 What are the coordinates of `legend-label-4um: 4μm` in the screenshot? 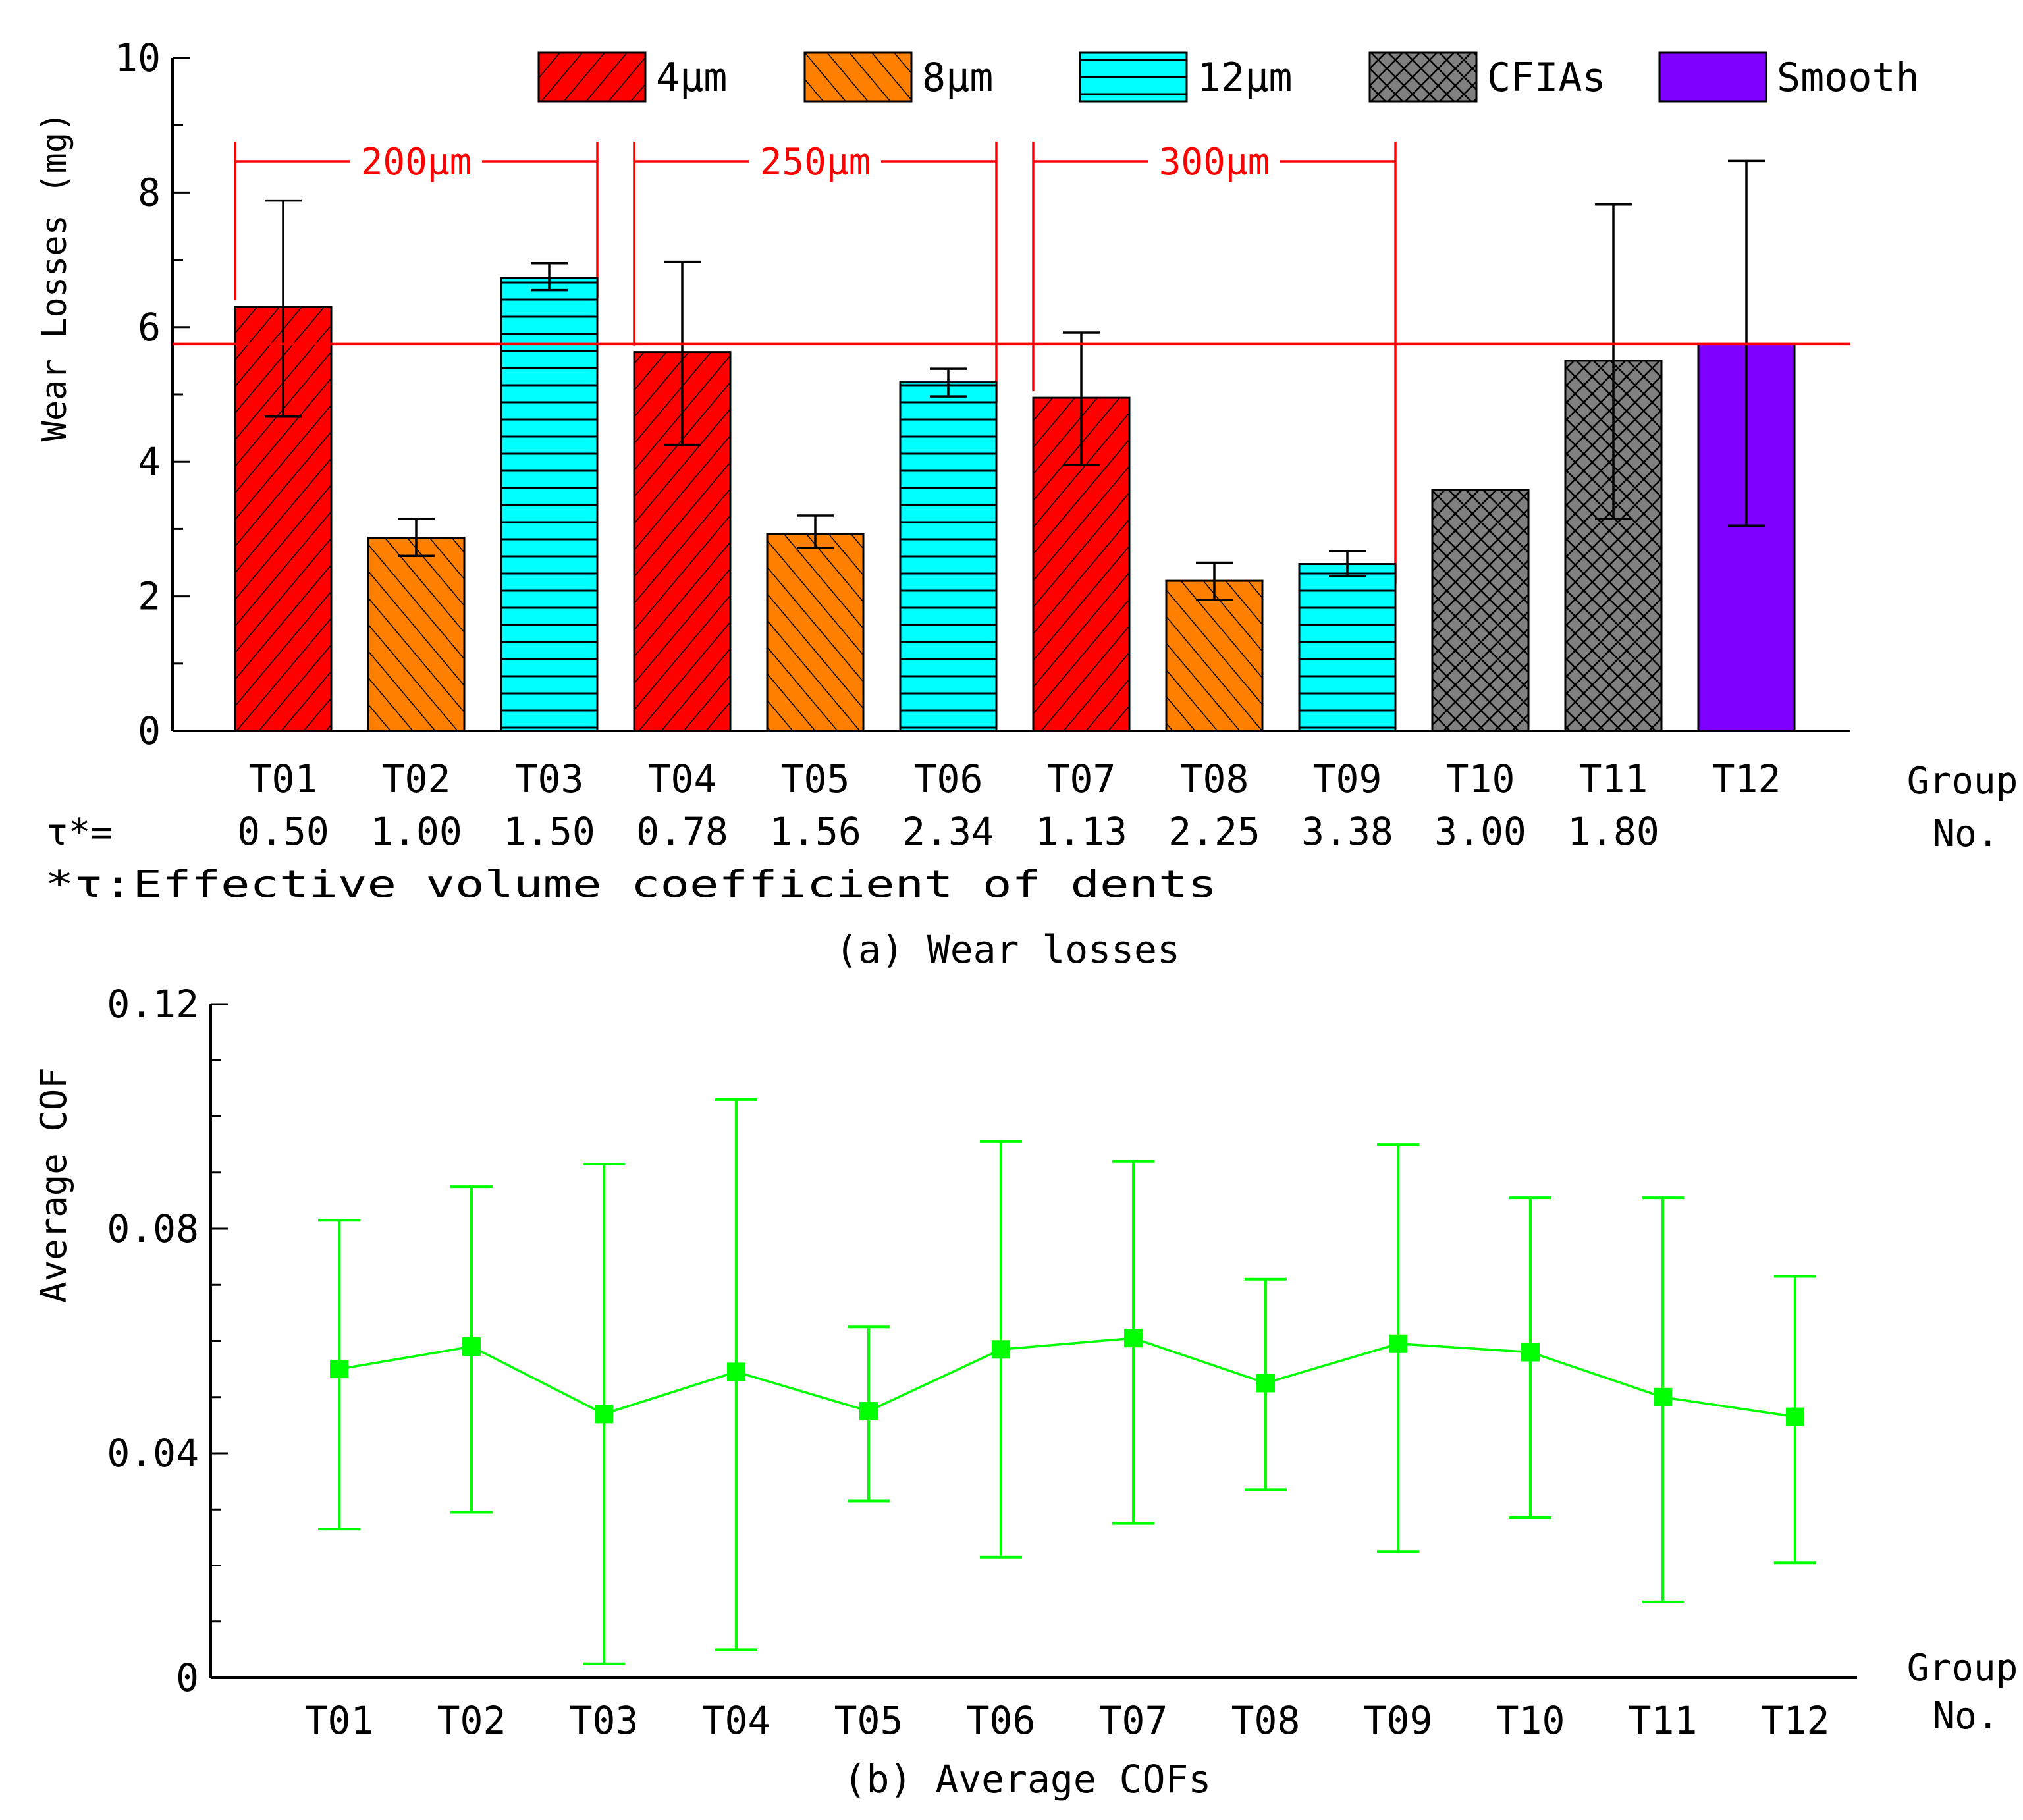 It's located at (691, 78).